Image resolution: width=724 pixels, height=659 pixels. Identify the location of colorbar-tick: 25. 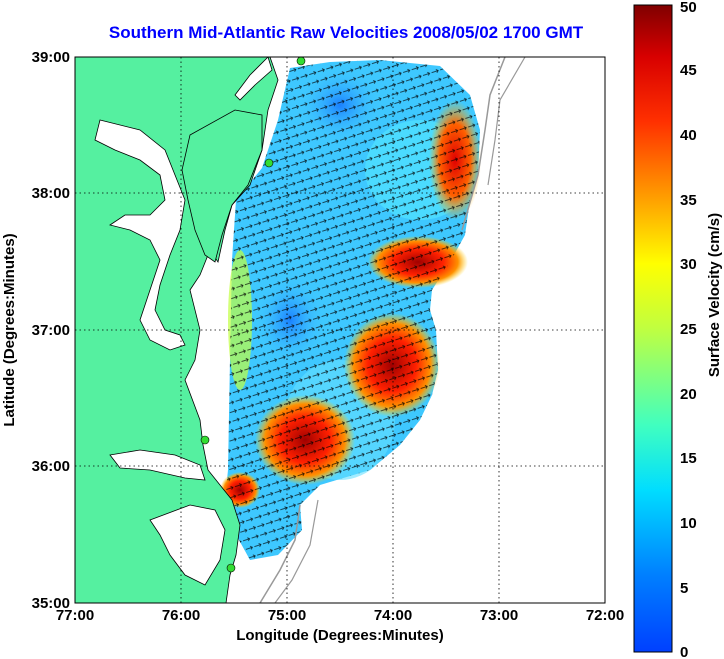
(688, 329).